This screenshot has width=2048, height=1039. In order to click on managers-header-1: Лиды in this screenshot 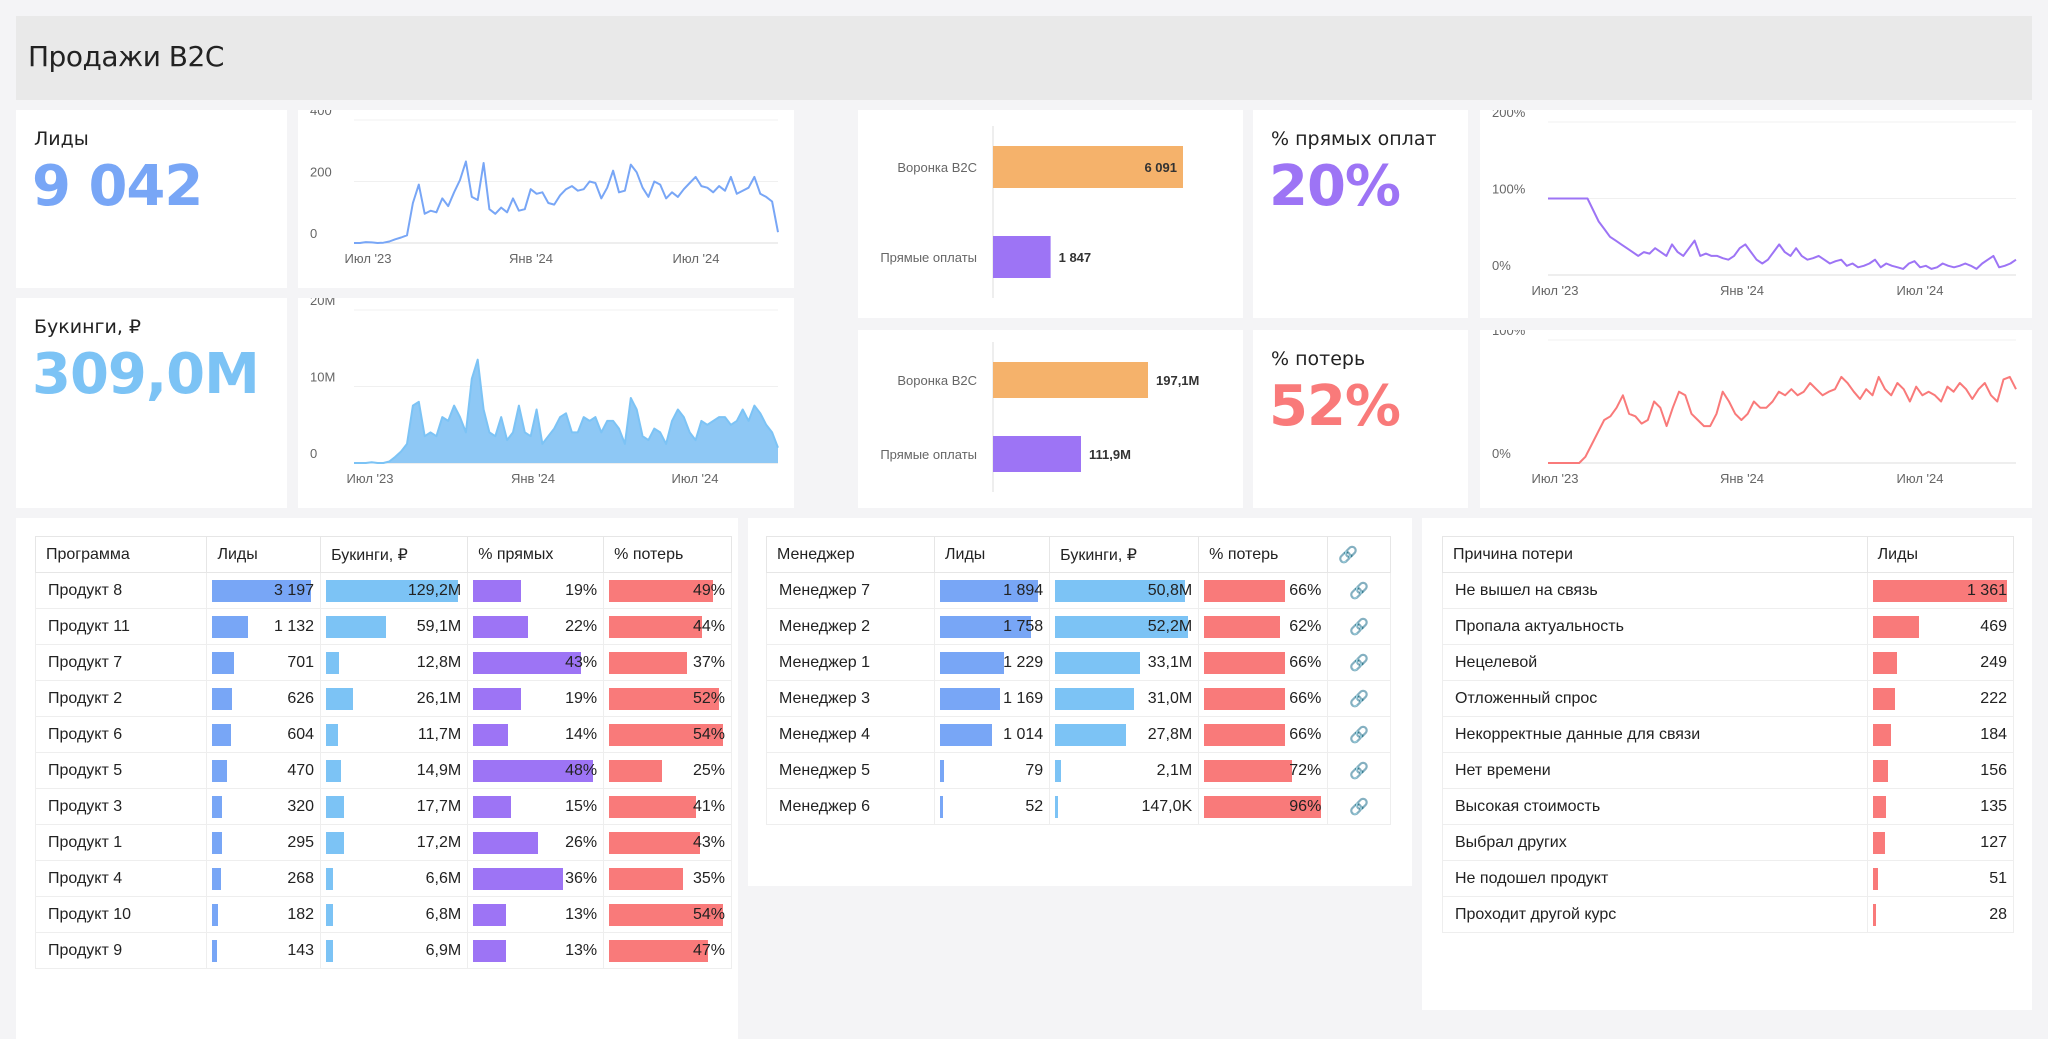, I will do `click(992, 554)`.